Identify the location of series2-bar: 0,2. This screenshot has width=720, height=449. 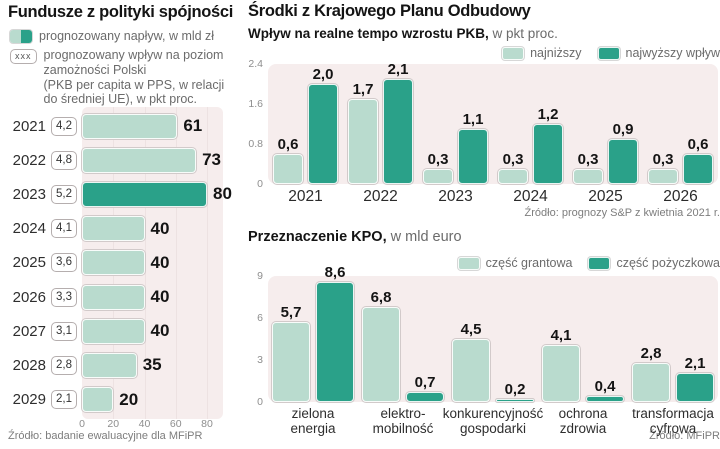
(515, 391).